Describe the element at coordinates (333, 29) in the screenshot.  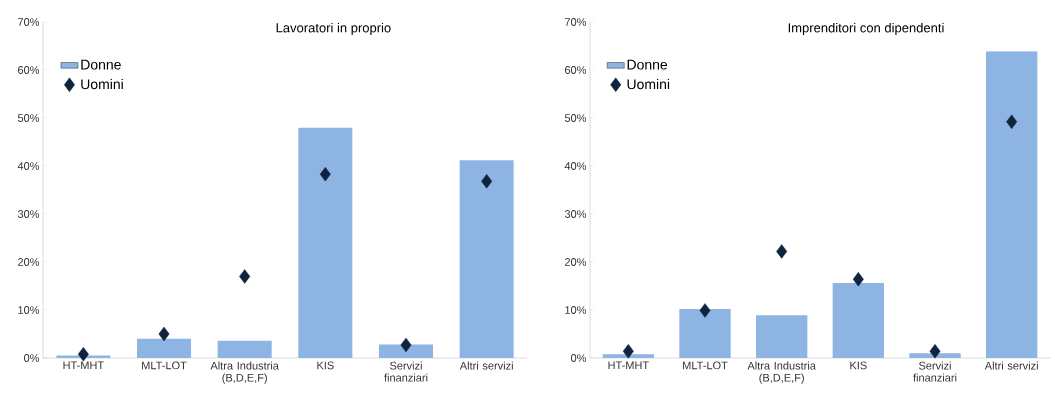
I see `chart-title: Lavoratori in proprio` at that location.